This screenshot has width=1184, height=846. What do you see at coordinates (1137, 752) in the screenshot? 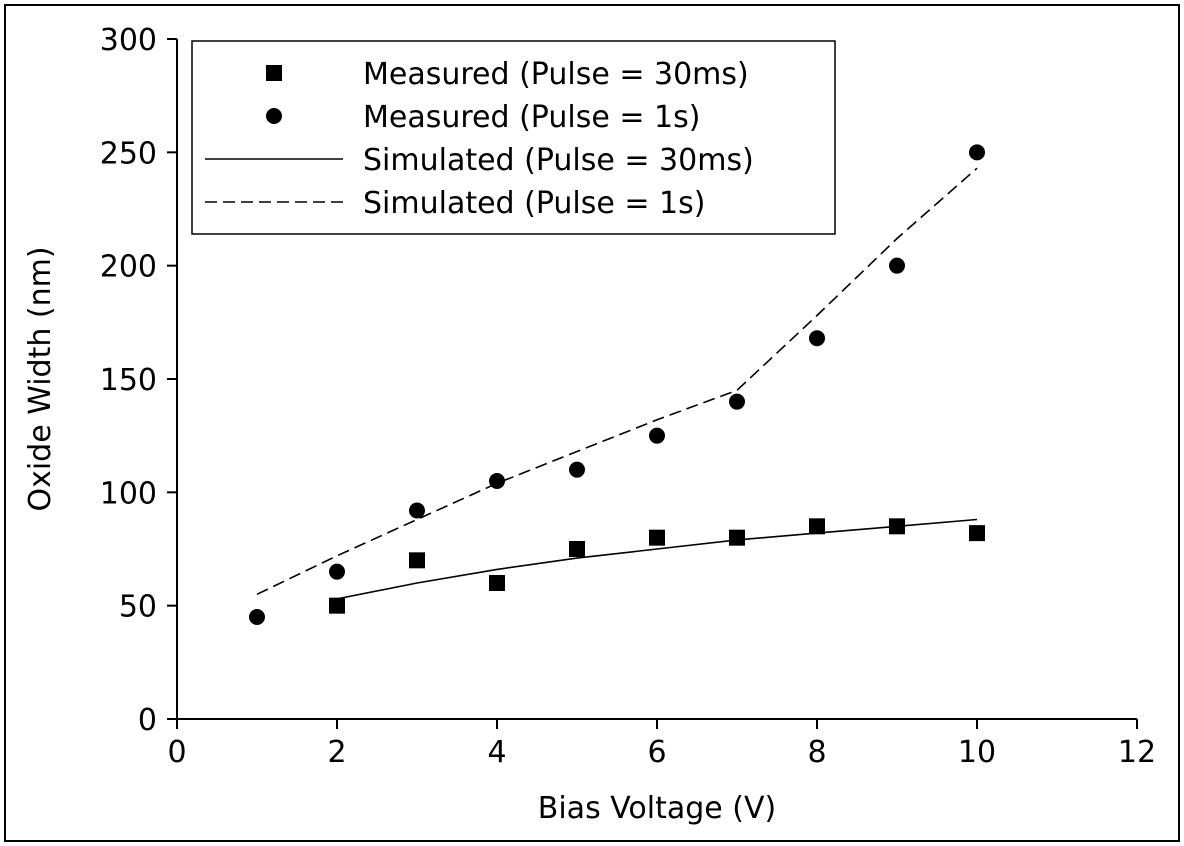
I see `x-tick-label: 12` at bounding box center [1137, 752].